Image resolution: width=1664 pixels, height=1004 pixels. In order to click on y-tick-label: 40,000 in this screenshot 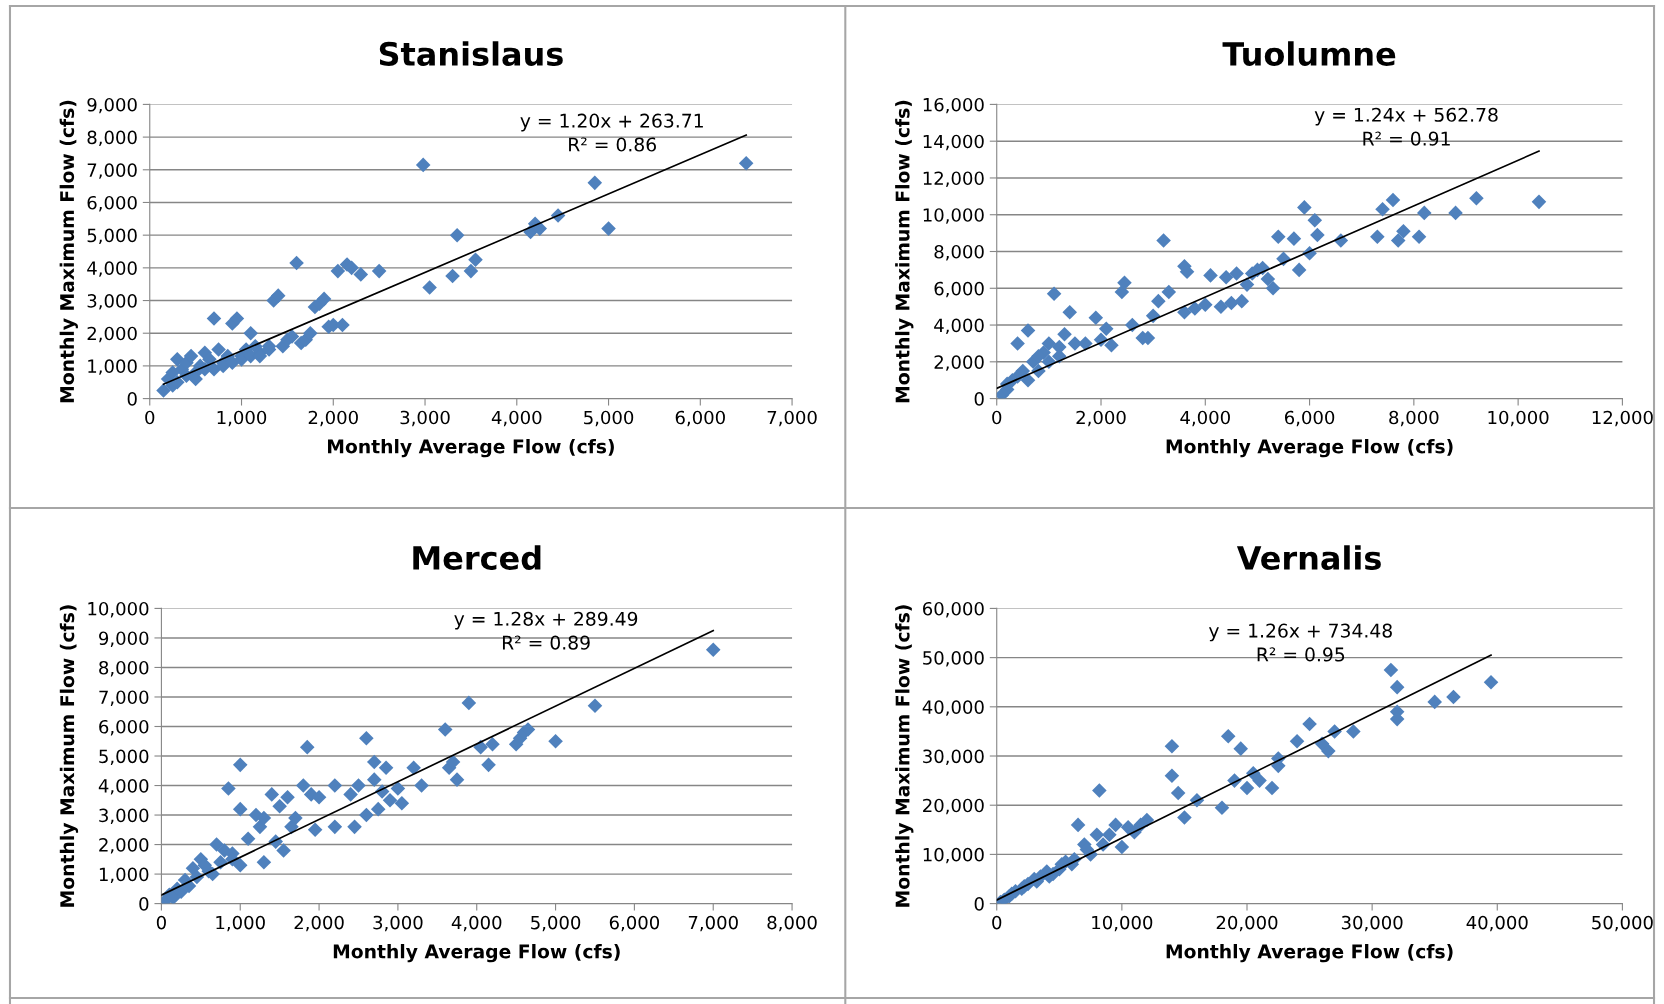, I will do `click(953, 708)`.